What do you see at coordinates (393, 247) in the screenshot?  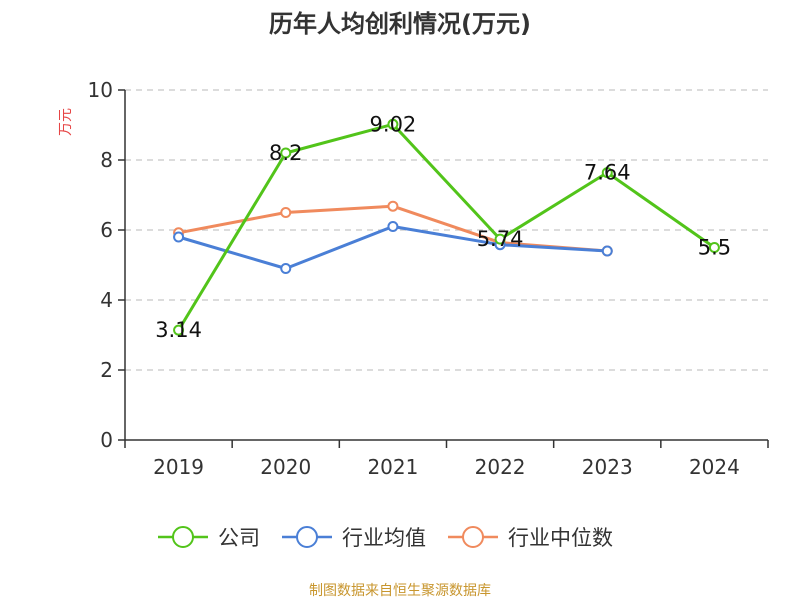 I see `series-line` at bounding box center [393, 247].